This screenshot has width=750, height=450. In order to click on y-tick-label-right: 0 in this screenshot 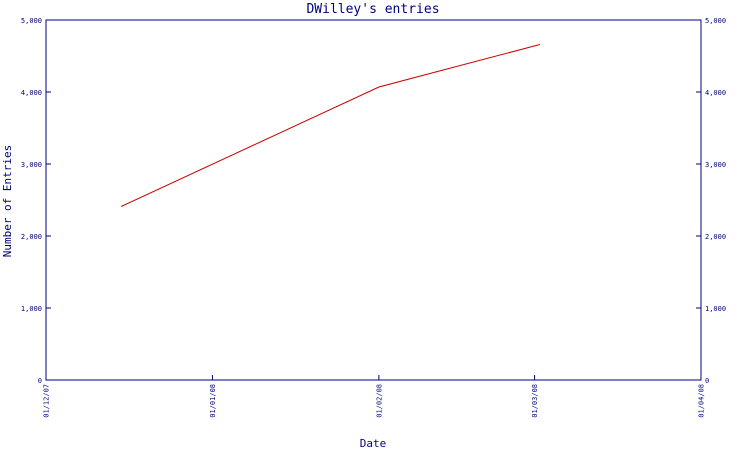, I will do `click(707, 381)`.